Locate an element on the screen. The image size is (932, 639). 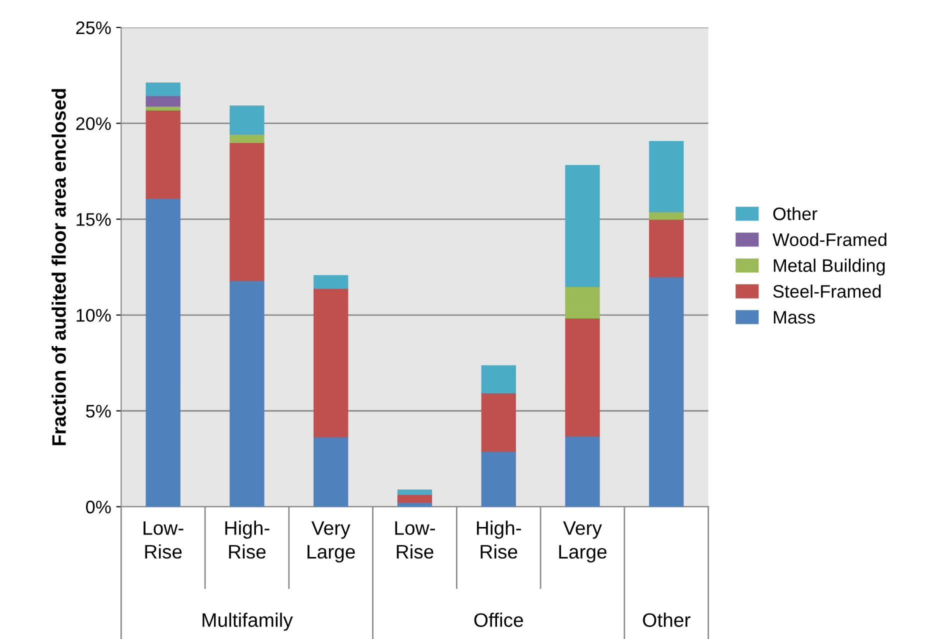
legend-label: Mass is located at coordinates (794, 317).